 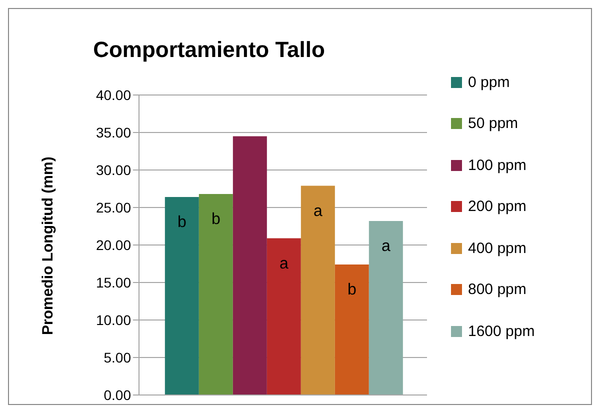 I want to click on y-tick-label: 10.00, so click(x=114, y=320).